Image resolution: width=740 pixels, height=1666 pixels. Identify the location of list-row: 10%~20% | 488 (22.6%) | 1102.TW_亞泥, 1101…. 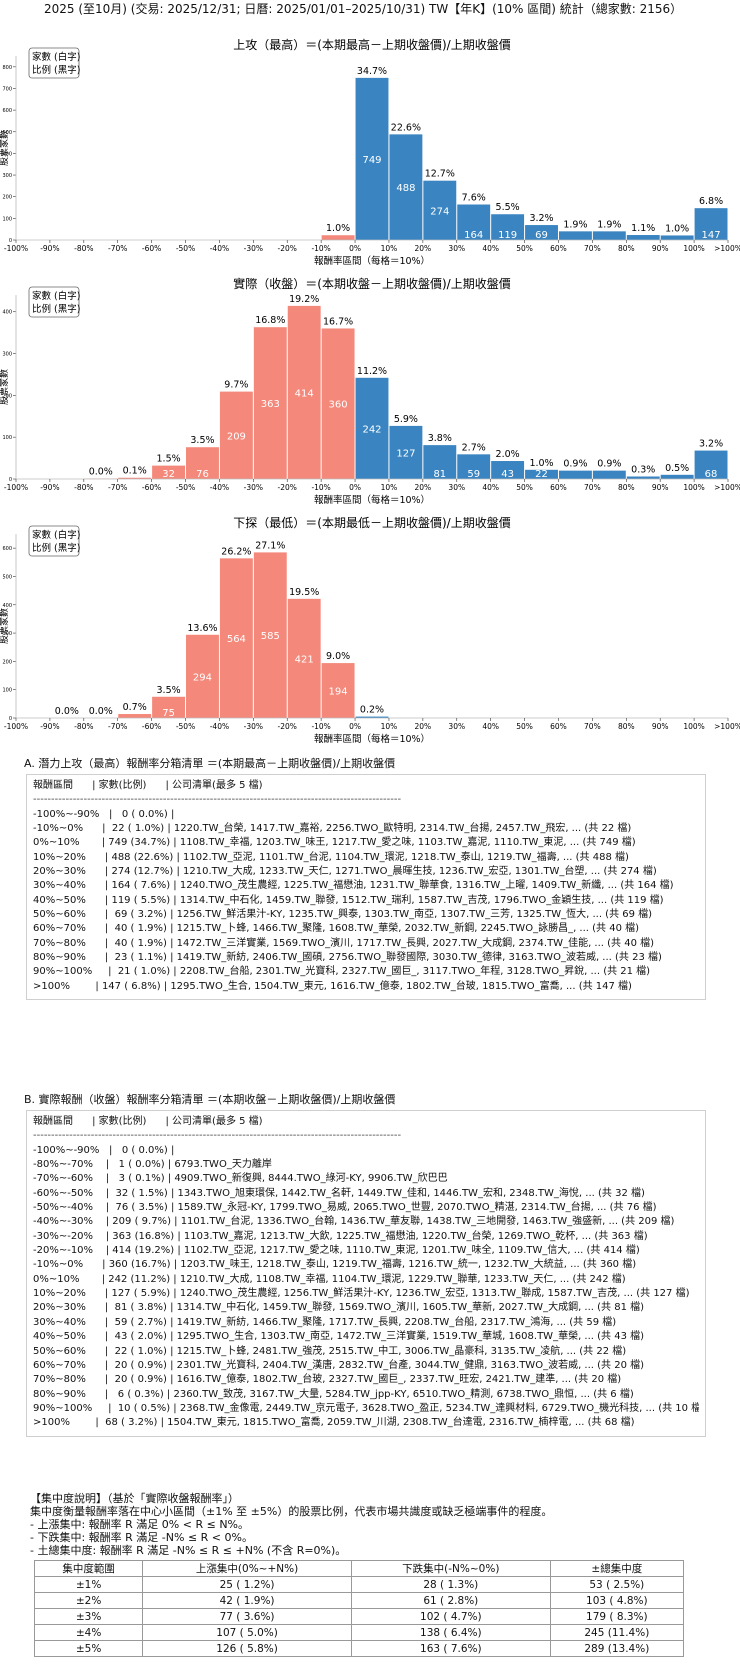
(331, 857).